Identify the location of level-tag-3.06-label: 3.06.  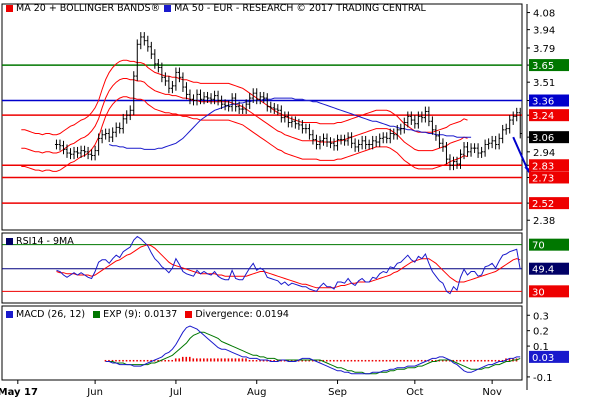
(543, 138).